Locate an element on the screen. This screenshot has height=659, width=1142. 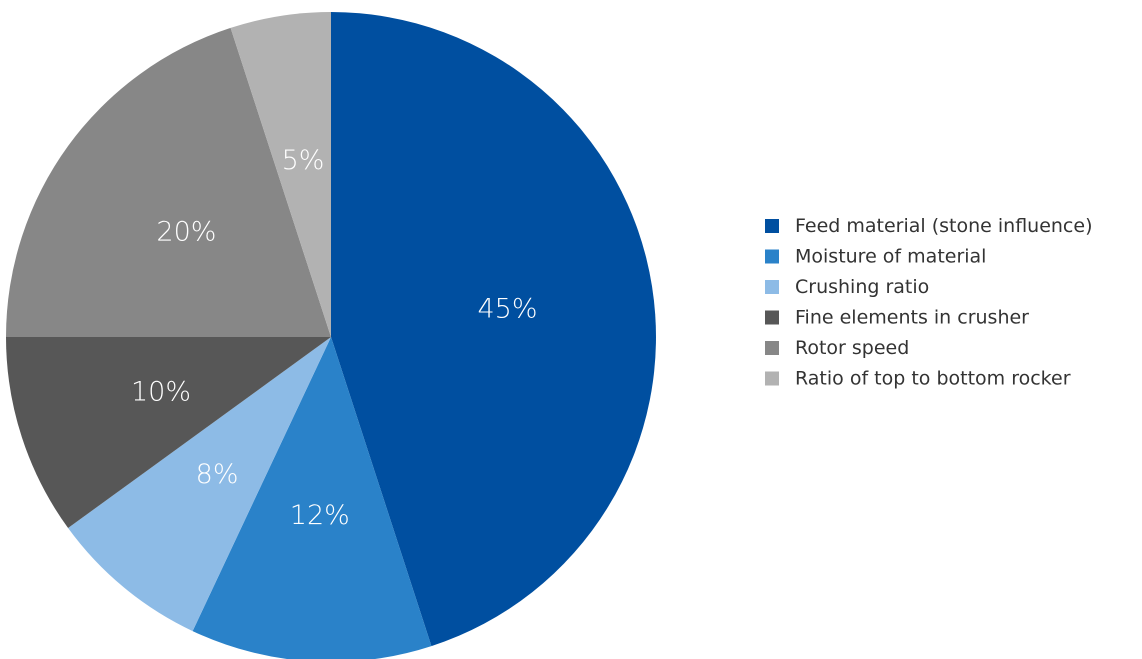
legend-swatch-fine-elements-in-crusher is located at coordinates (772, 317).